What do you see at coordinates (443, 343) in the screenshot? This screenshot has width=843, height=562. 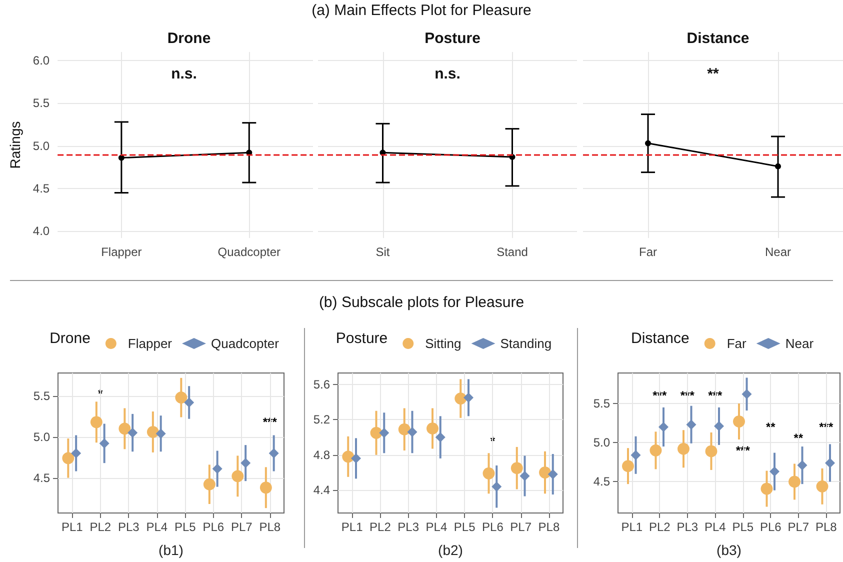 I see `legend-label: Sitting` at bounding box center [443, 343].